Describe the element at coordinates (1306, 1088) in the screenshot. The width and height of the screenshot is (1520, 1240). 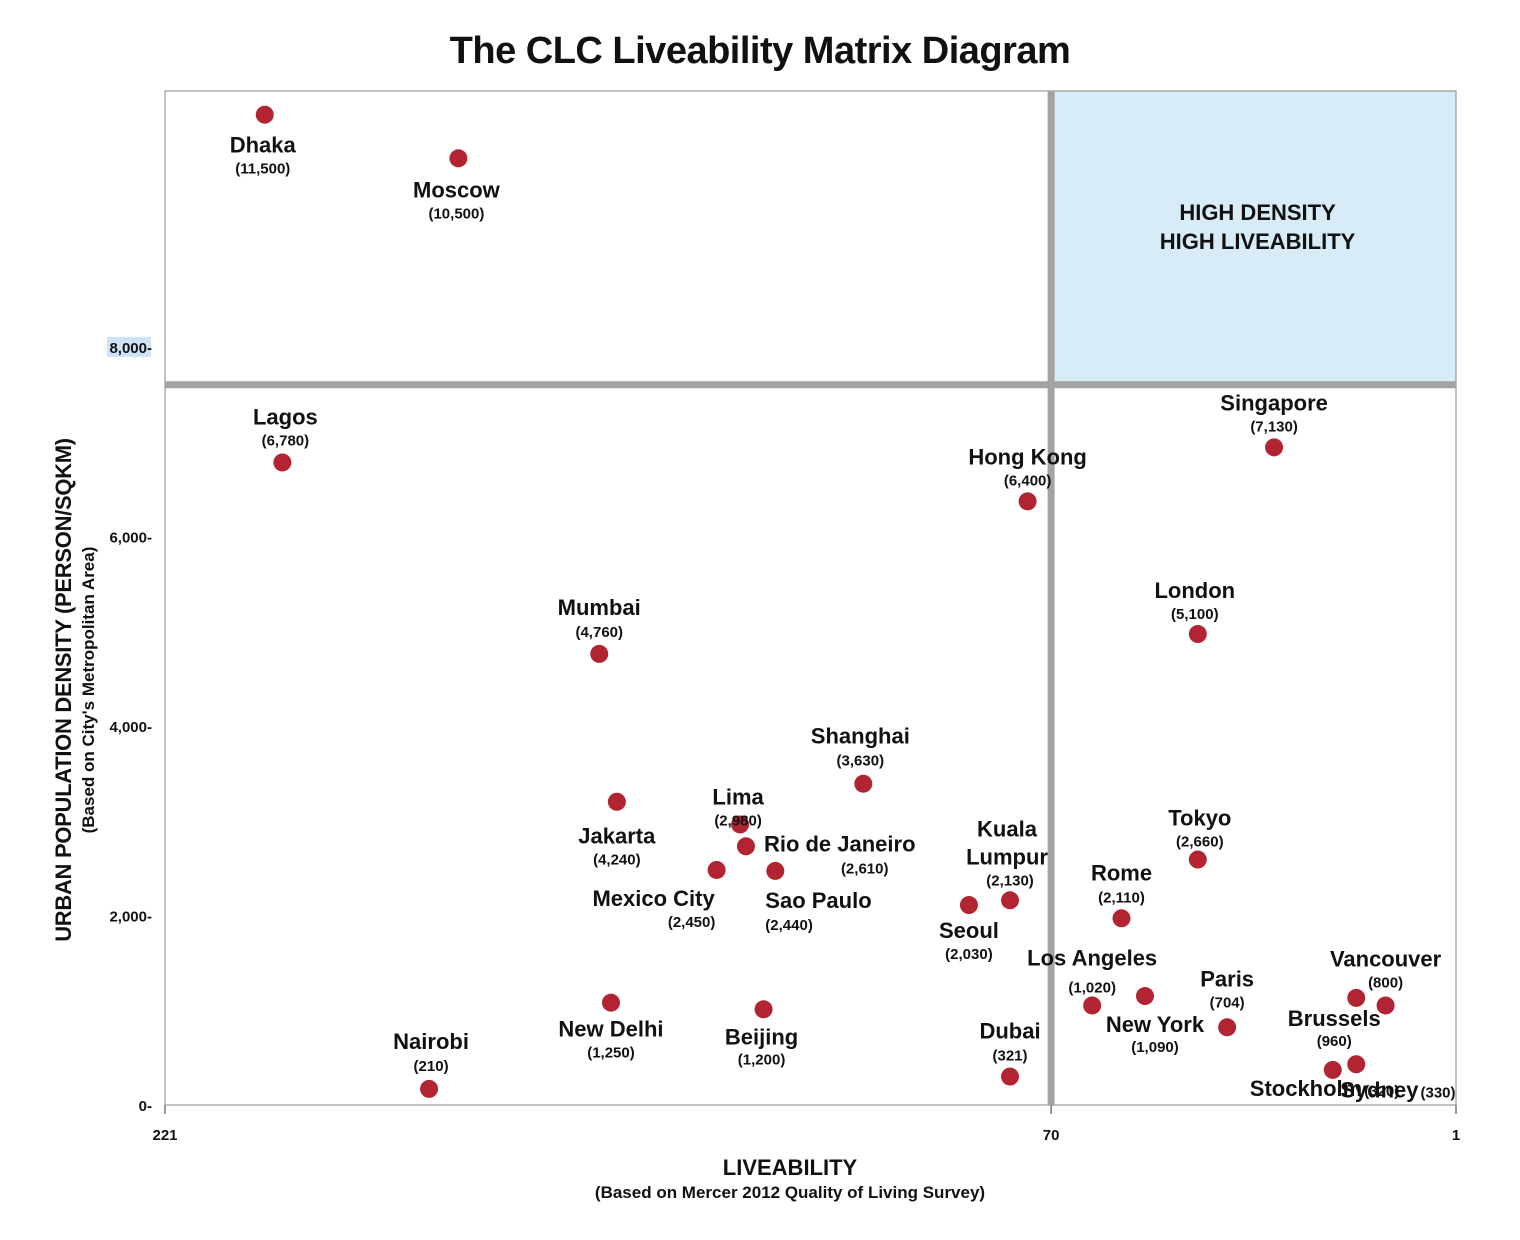
I see `city-name-label: Stockholm` at that location.